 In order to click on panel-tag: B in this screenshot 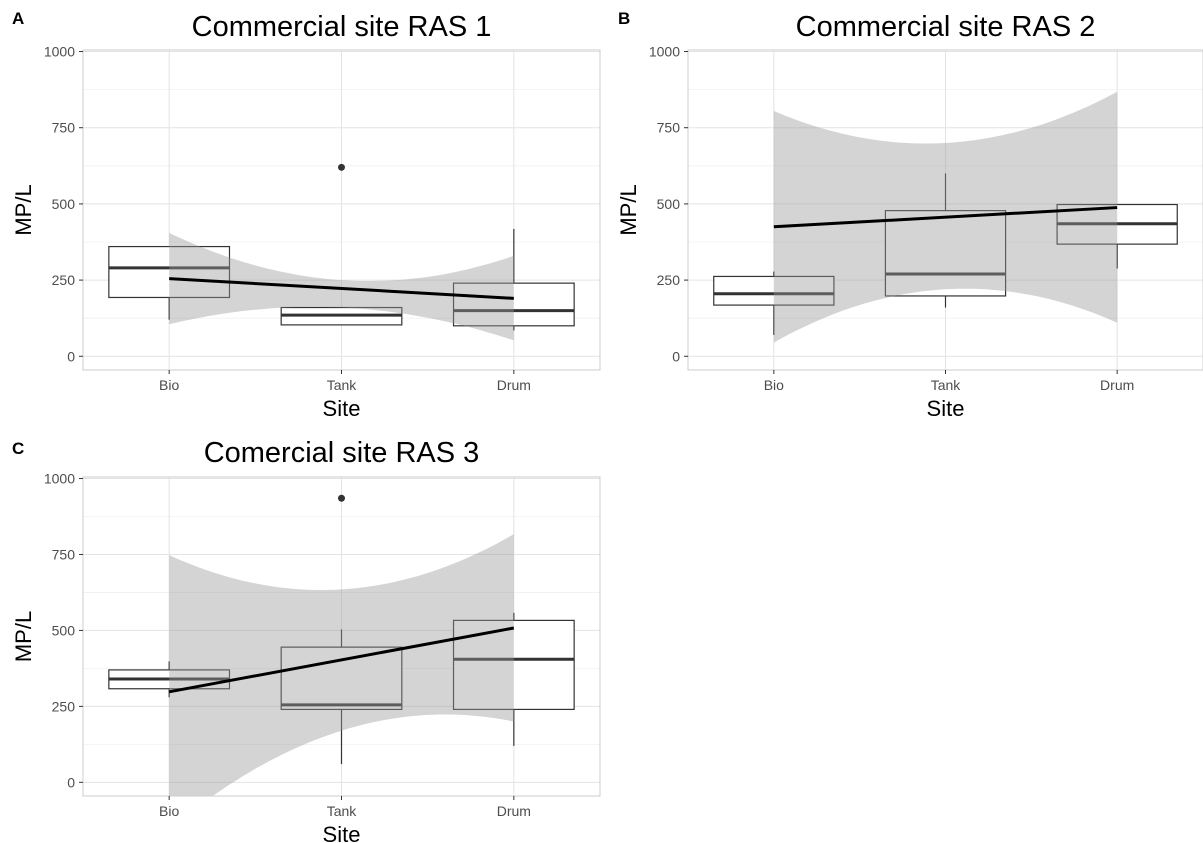, I will do `click(624, 18)`.